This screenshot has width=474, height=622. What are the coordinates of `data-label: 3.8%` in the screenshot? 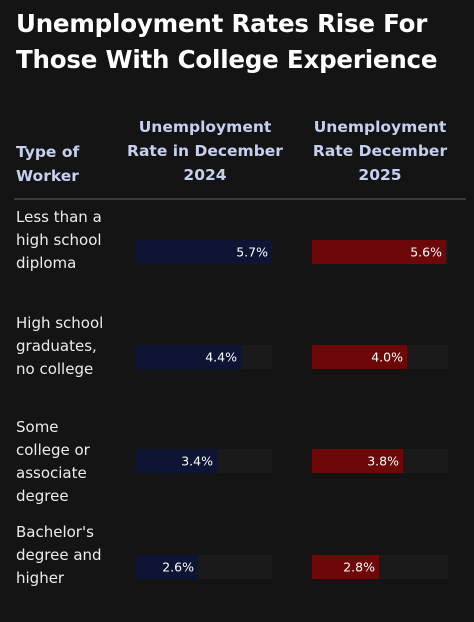 It's located at (383, 461).